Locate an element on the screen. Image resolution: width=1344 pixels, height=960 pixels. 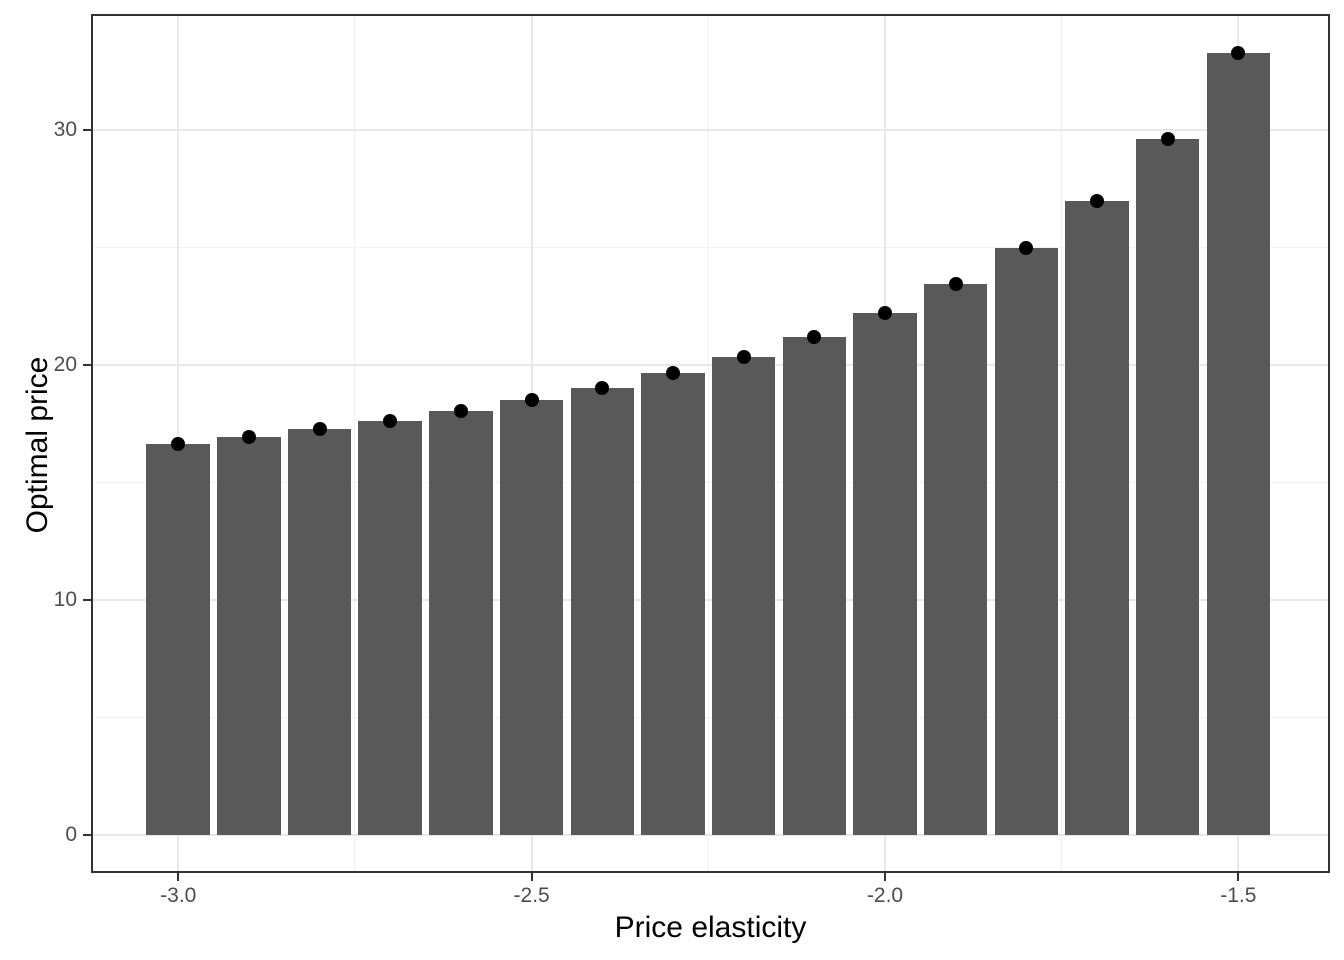
y-tick-label: 10 is located at coordinates (65, 599).